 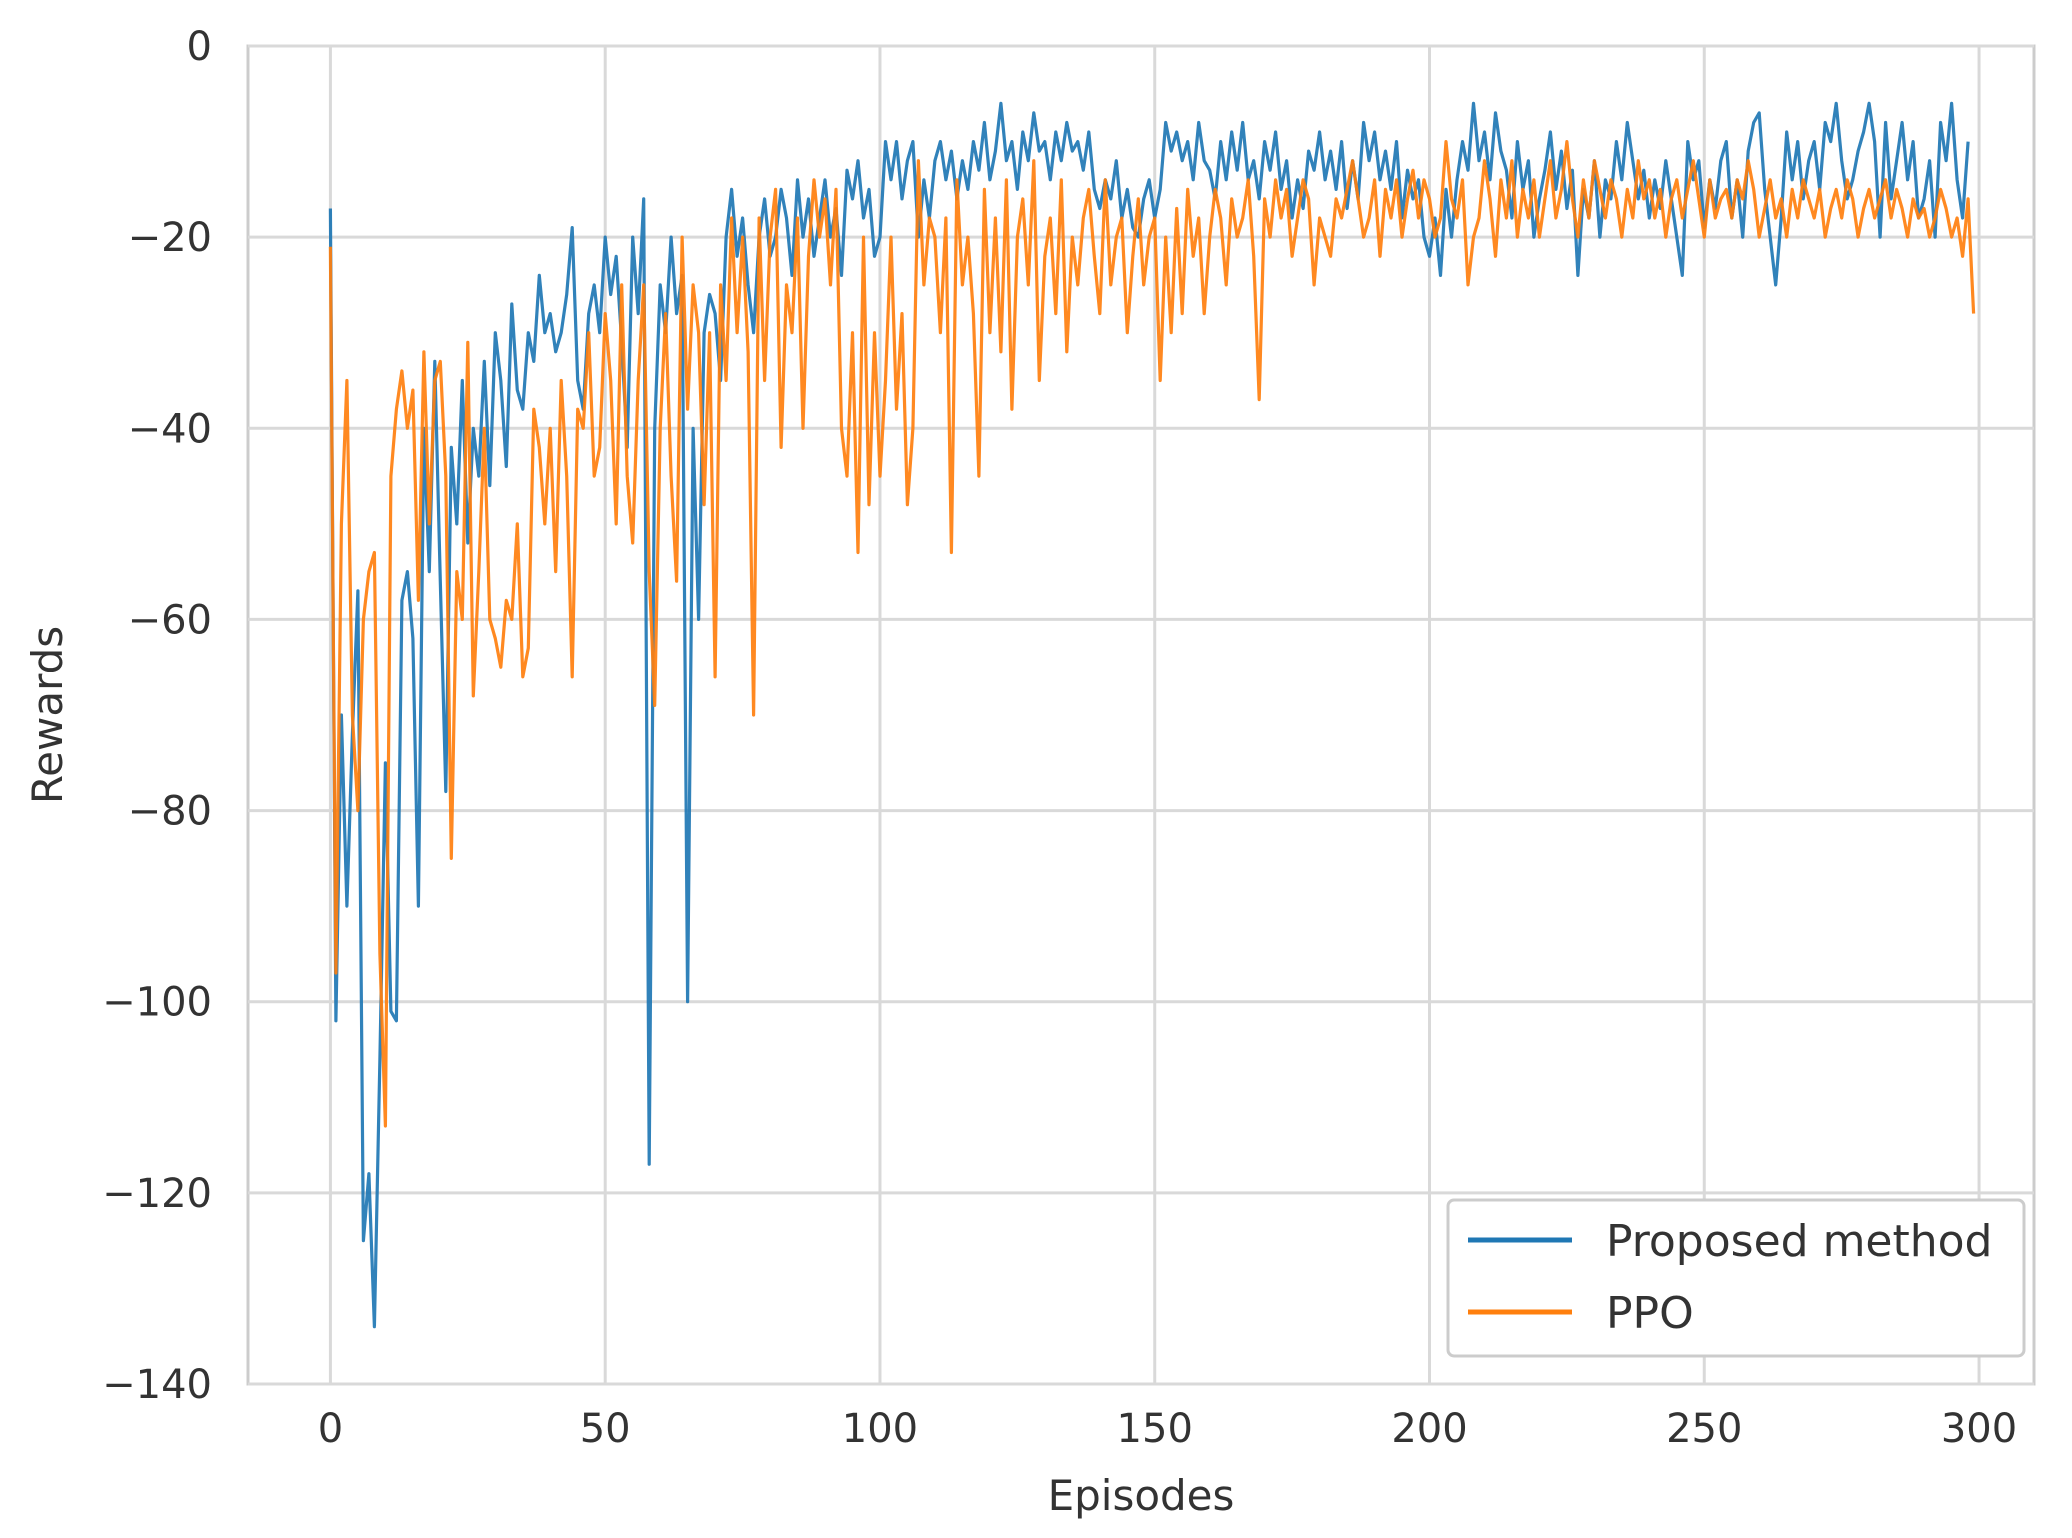 I want to click on legend: Proposed method PPO, so click(x=1736, y=1278).